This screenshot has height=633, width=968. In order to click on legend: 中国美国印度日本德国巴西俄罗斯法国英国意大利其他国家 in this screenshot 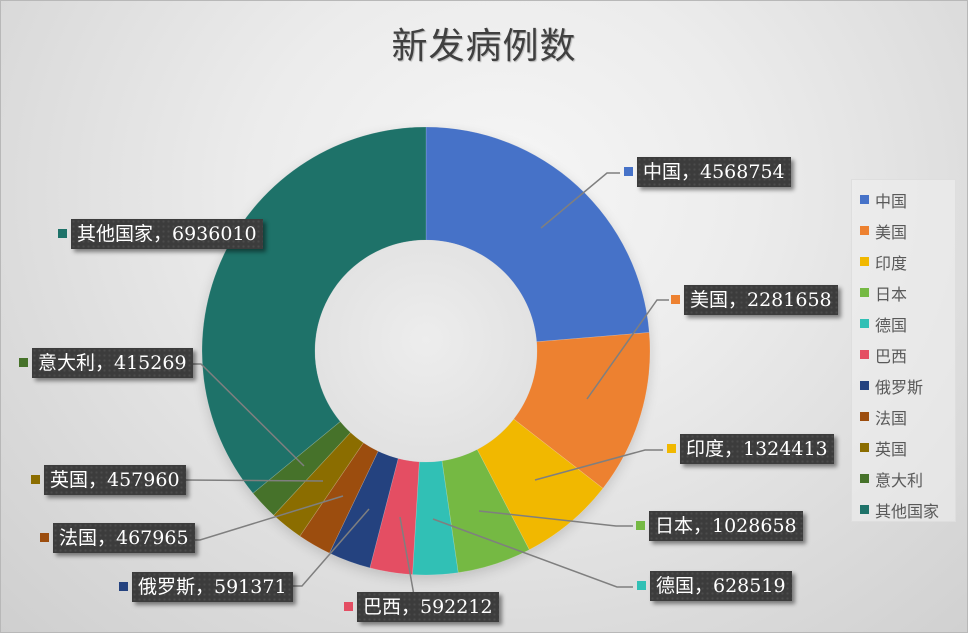, I will do `click(903, 350)`.